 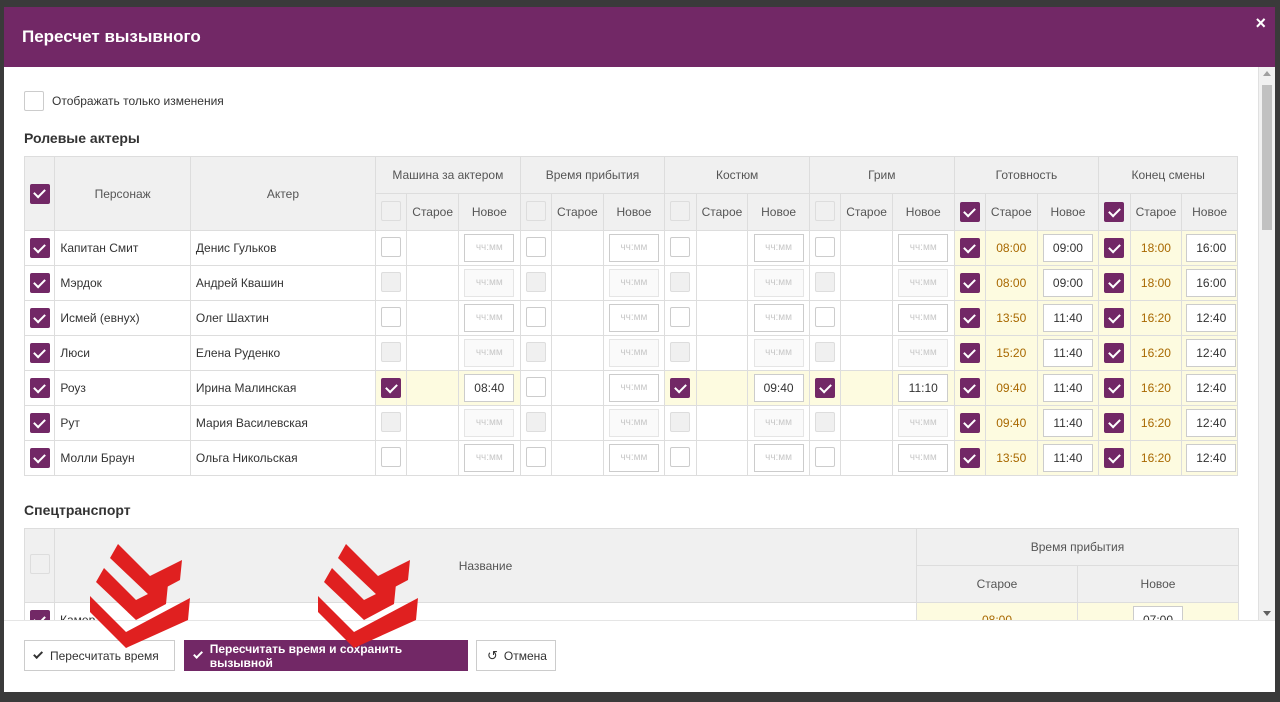 I want to click on transport-row-checkbox, so click(x=39, y=615).